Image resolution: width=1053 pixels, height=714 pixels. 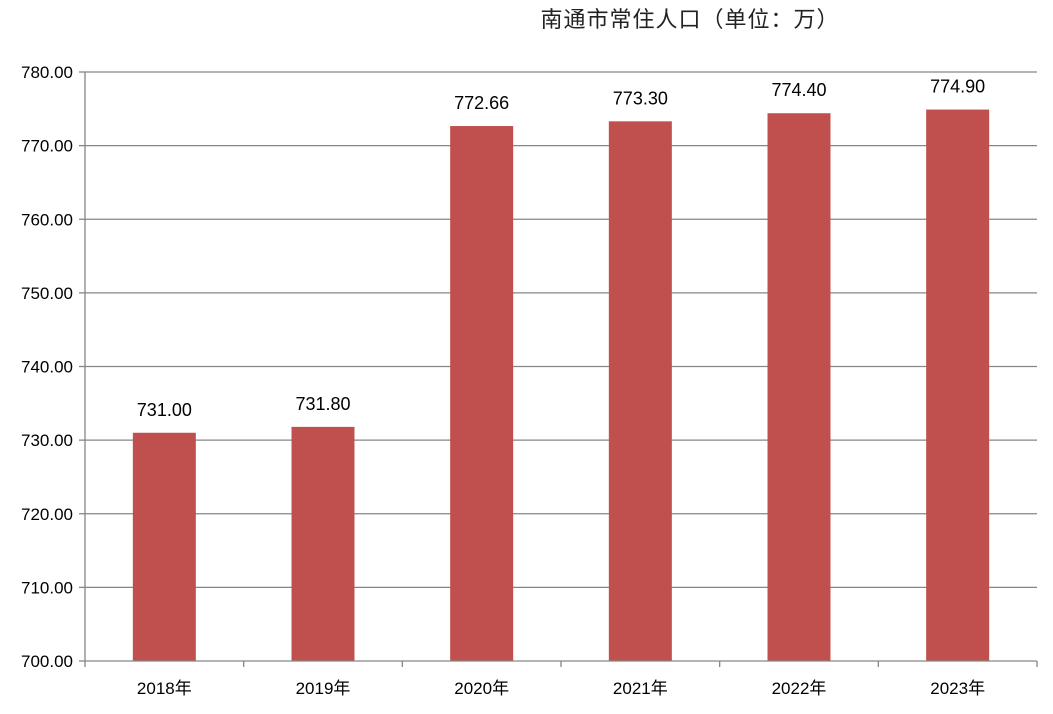 What do you see at coordinates (323, 688) in the screenshot?
I see `x-tick-label: 2019年` at bounding box center [323, 688].